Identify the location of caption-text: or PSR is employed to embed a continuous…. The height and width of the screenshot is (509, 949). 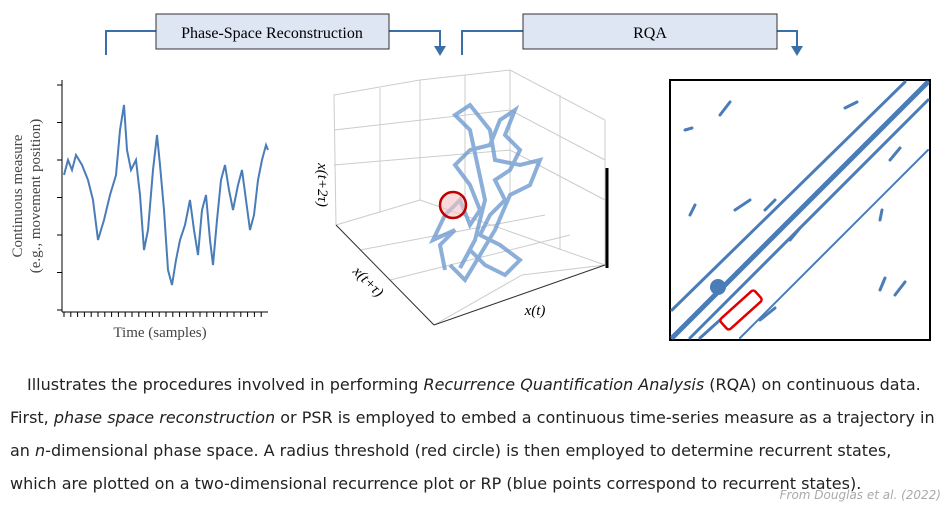
(472, 434).